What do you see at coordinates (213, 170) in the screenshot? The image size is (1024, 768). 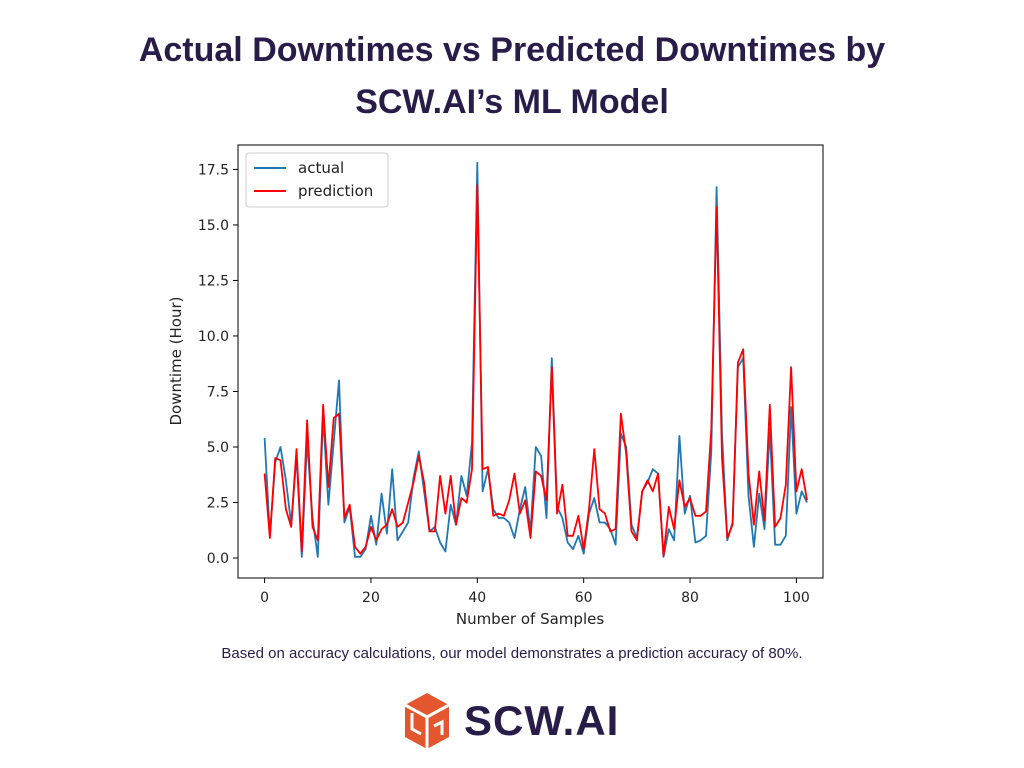 I see `y-tick-label: 17.5` at bounding box center [213, 170].